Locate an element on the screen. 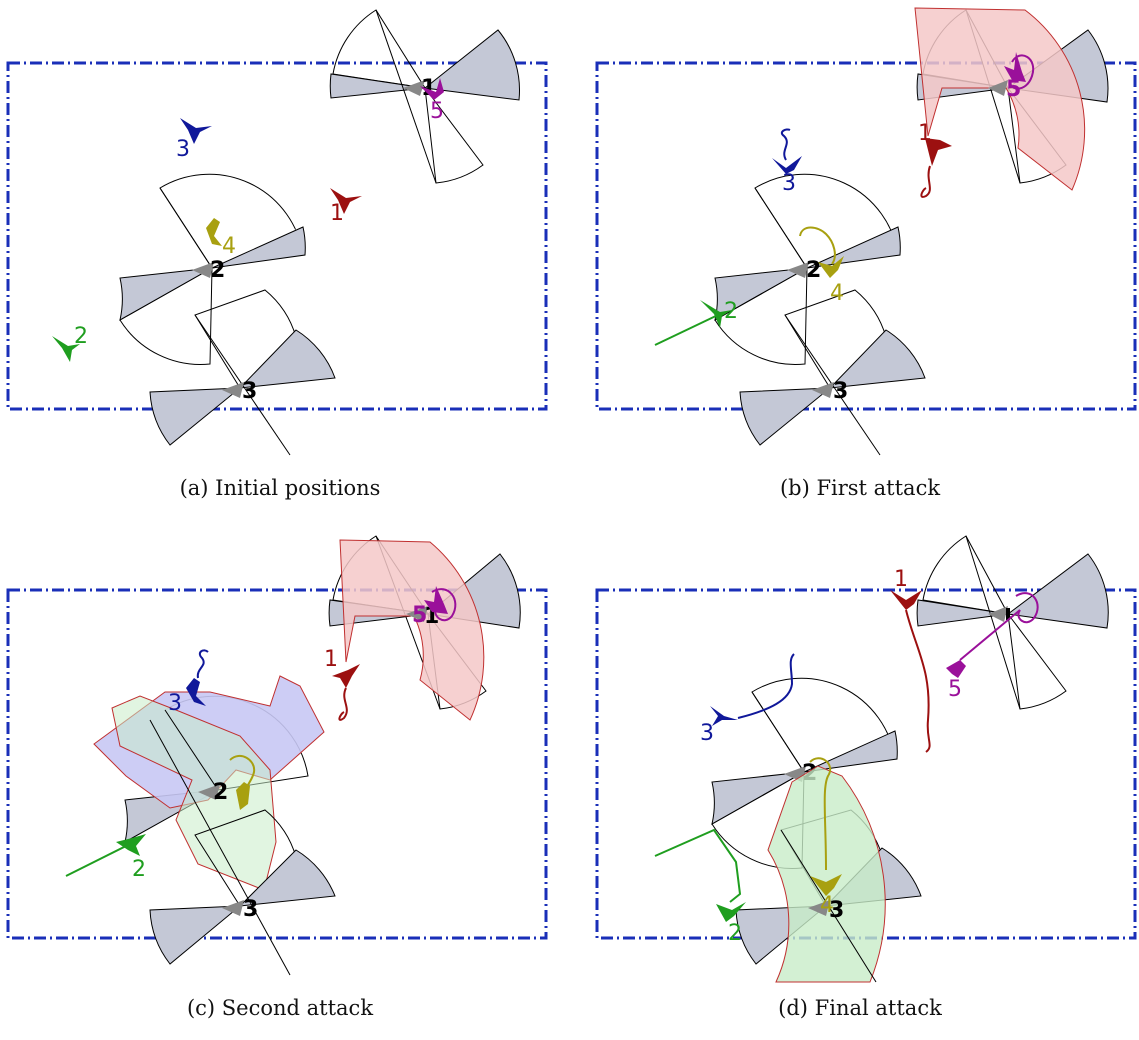  defender-1: 1 is located at coordinates (424, 96).